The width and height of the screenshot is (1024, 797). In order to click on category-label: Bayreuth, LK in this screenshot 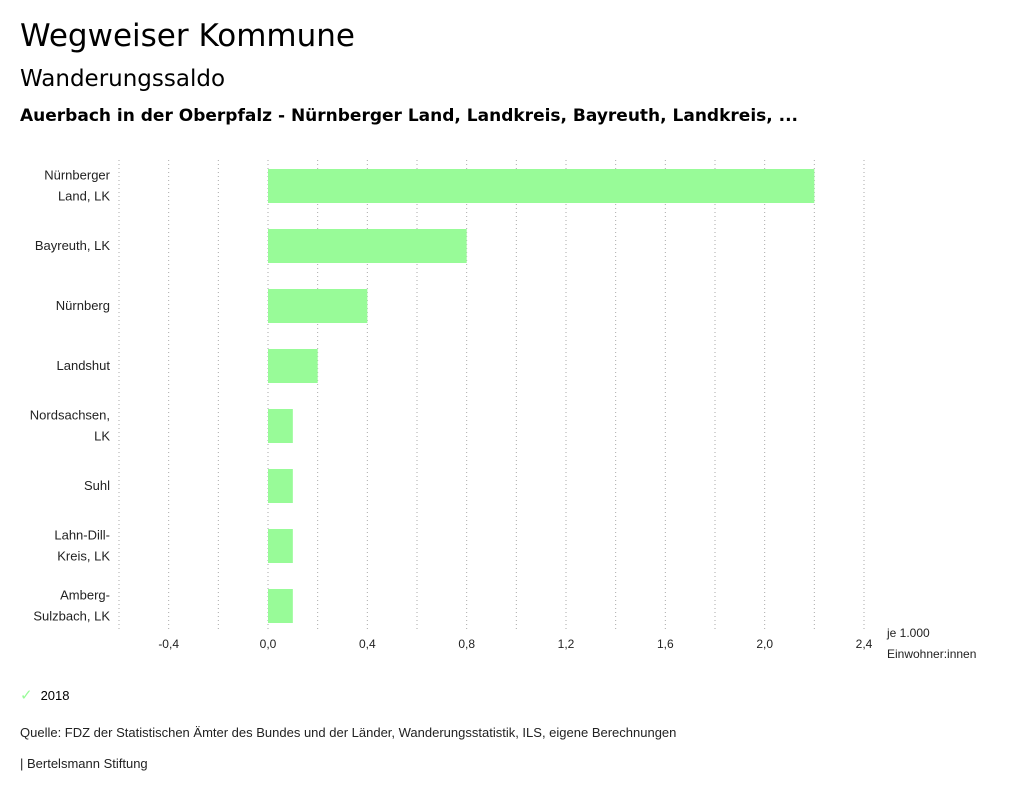, I will do `click(72, 245)`.